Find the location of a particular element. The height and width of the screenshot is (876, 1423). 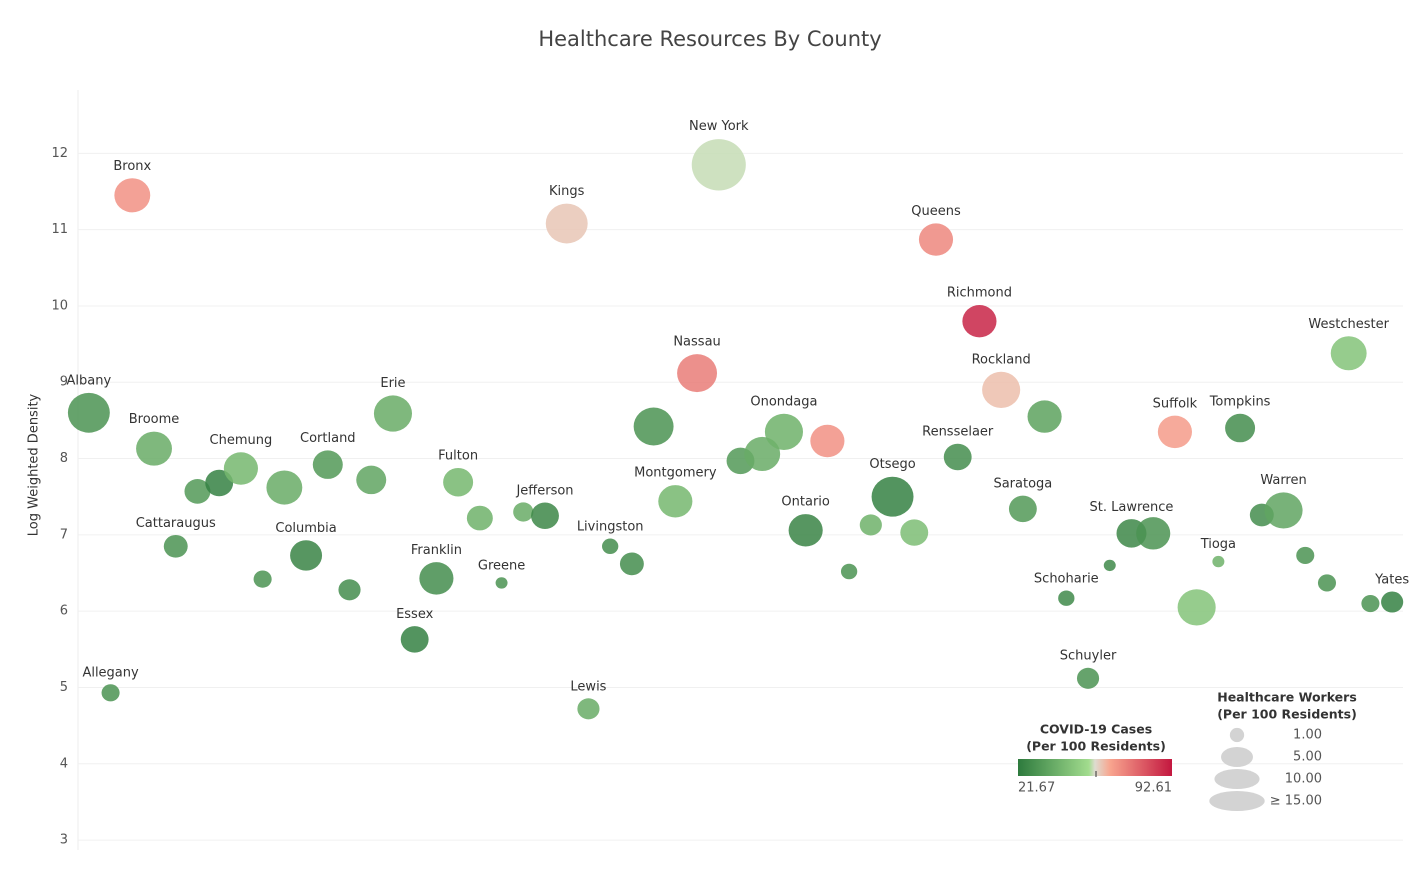

size-legend-title: (Per 100 Residents) is located at coordinates (1287, 714).